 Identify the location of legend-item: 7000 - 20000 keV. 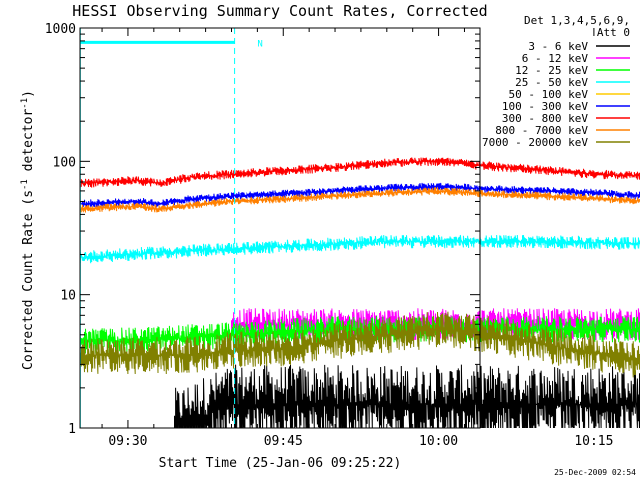
(556, 142).